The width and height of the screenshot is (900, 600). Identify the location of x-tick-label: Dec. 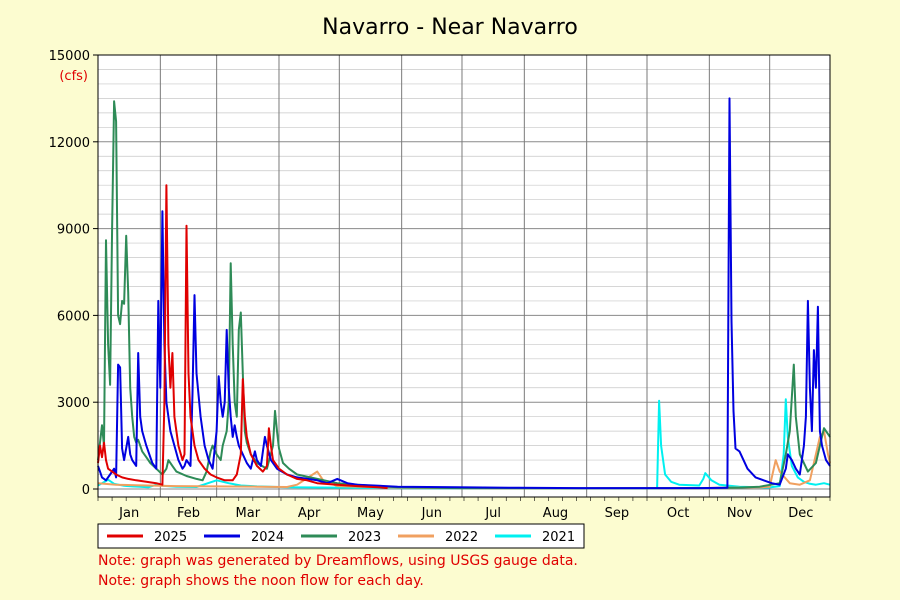
(800, 513).